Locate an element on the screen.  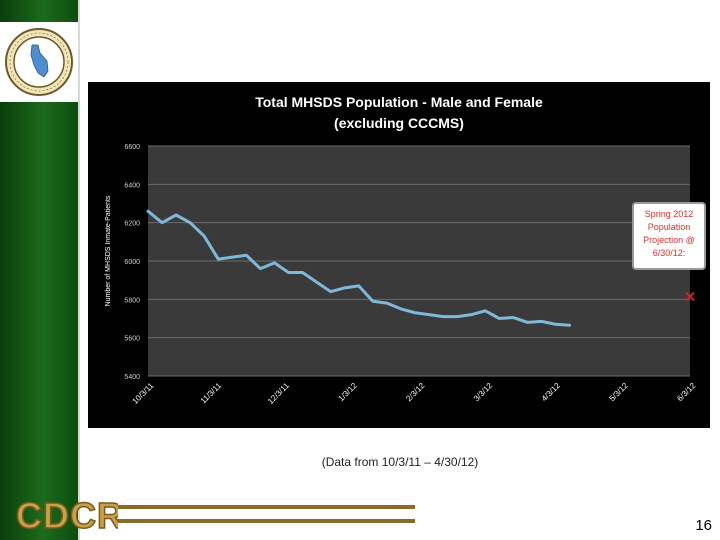
x-tick-label: 12/3/11 is located at coordinates (278, 393).